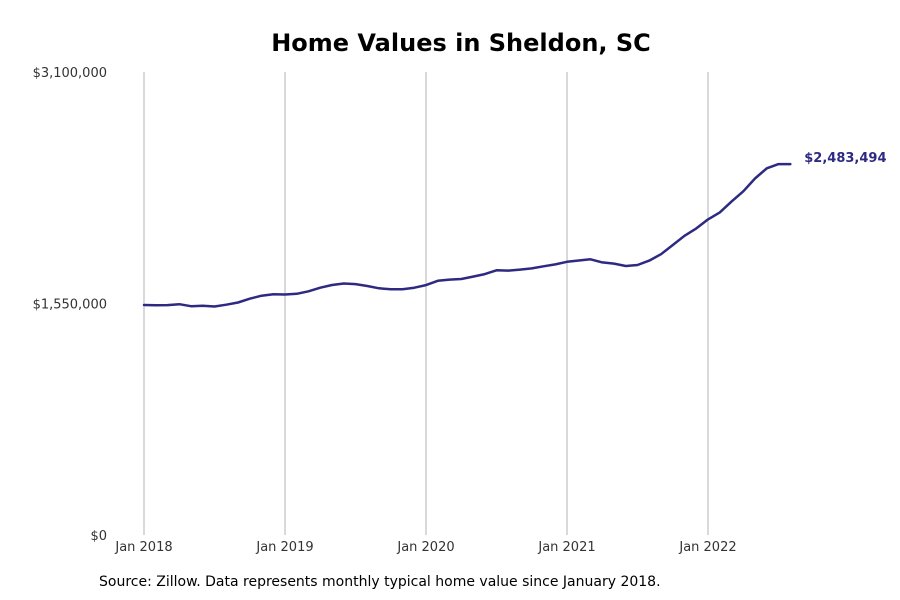 This screenshot has height=600, width=900. Describe the element at coordinates (461, 43) in the screenshot. I see `chart-title: Home Values in Sheldon, SC` at that location.